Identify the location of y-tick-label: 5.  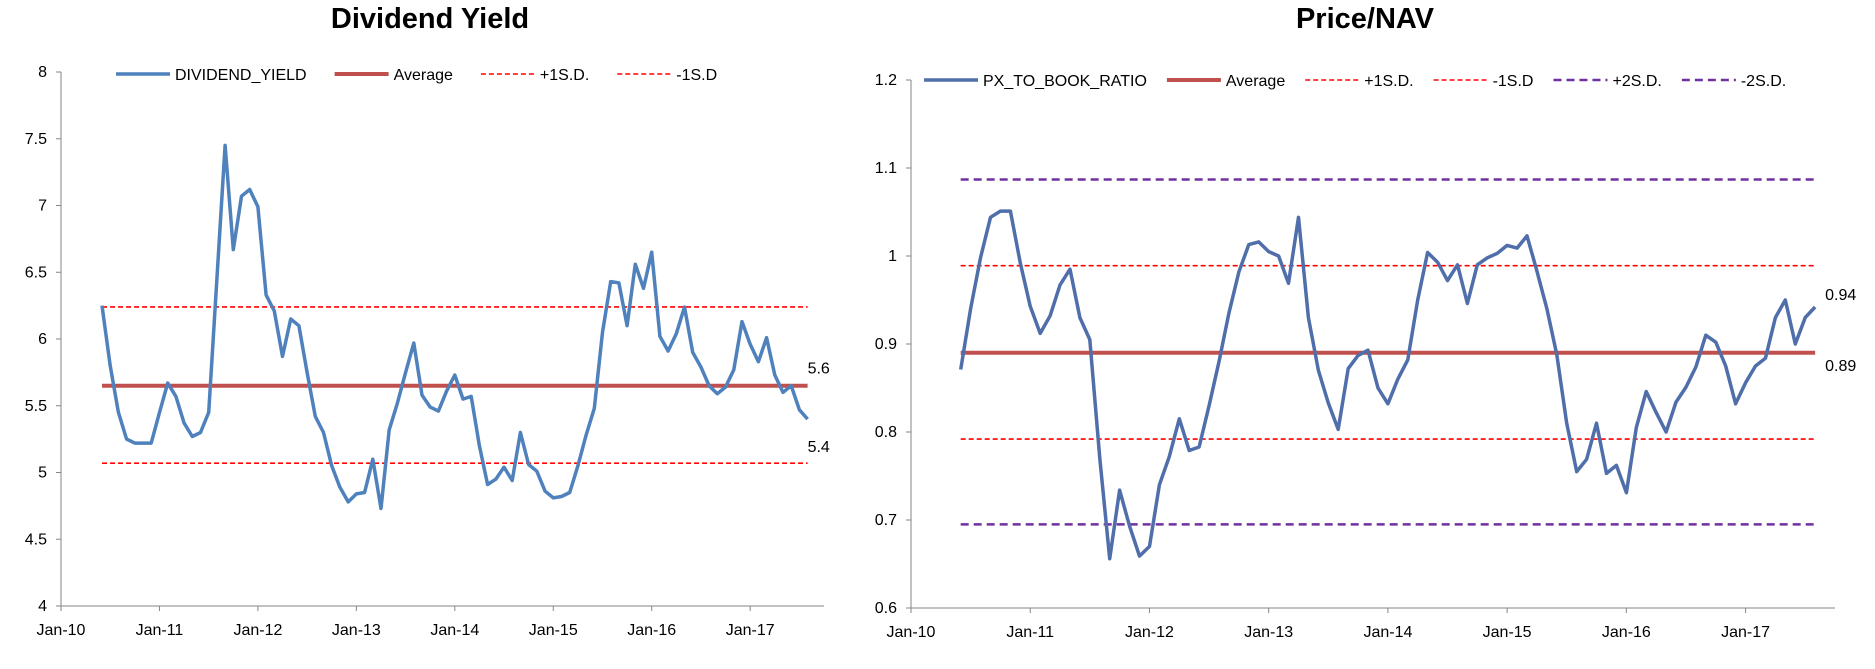
(42, 473).